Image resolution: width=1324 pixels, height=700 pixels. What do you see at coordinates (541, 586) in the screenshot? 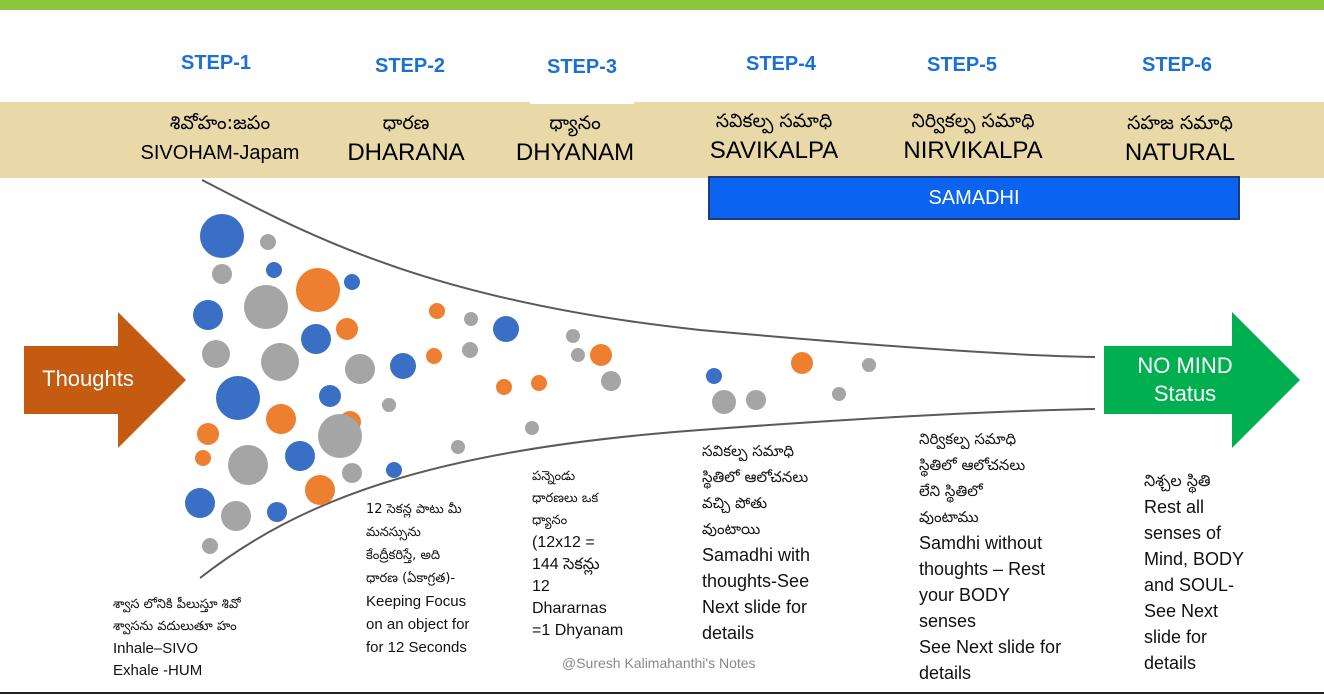
I see `note-line: 12` at bounding box center [541, 586].